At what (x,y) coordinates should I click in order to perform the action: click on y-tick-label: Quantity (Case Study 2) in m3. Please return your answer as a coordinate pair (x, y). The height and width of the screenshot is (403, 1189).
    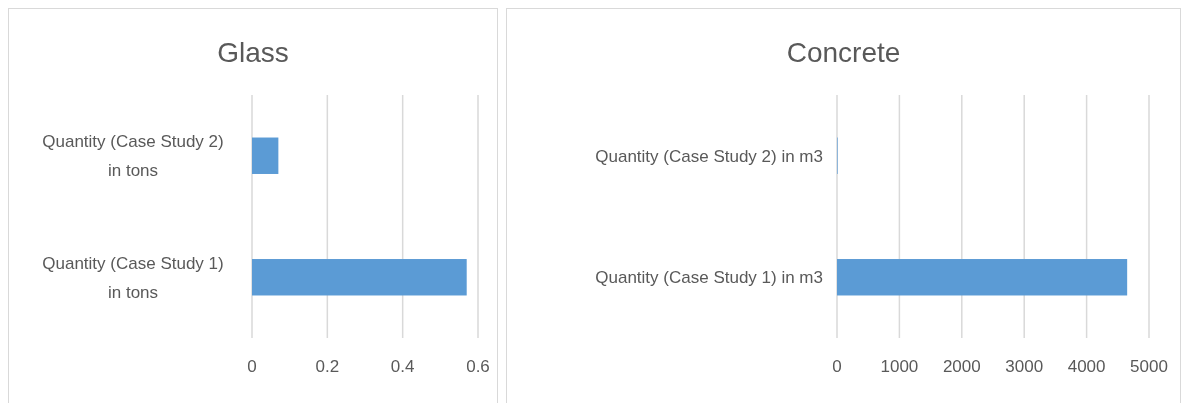
    Looking at the image, I should click on (709, 156).